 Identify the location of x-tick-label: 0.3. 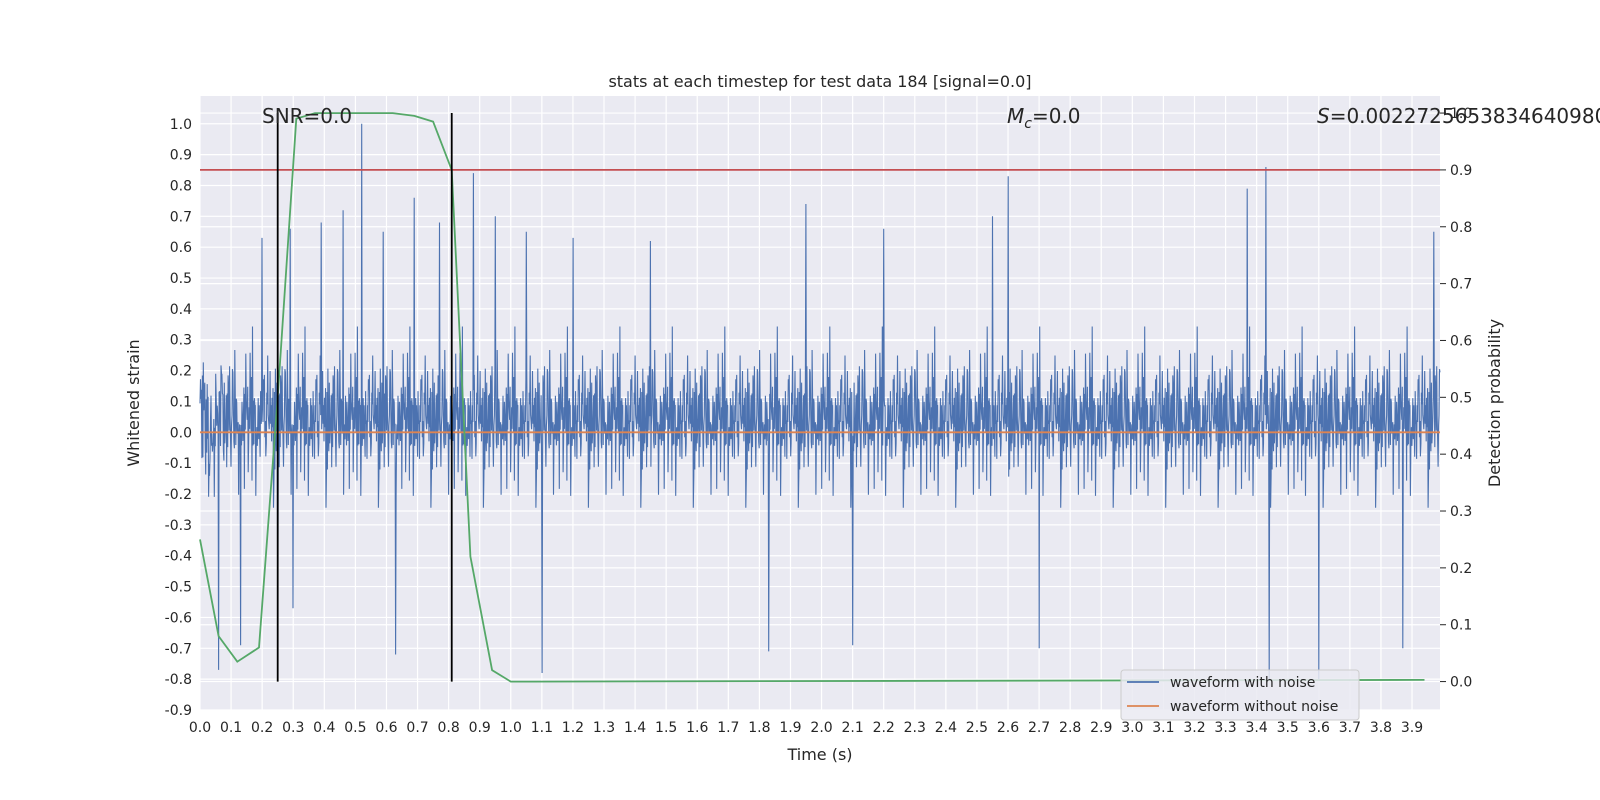
(293, 728).